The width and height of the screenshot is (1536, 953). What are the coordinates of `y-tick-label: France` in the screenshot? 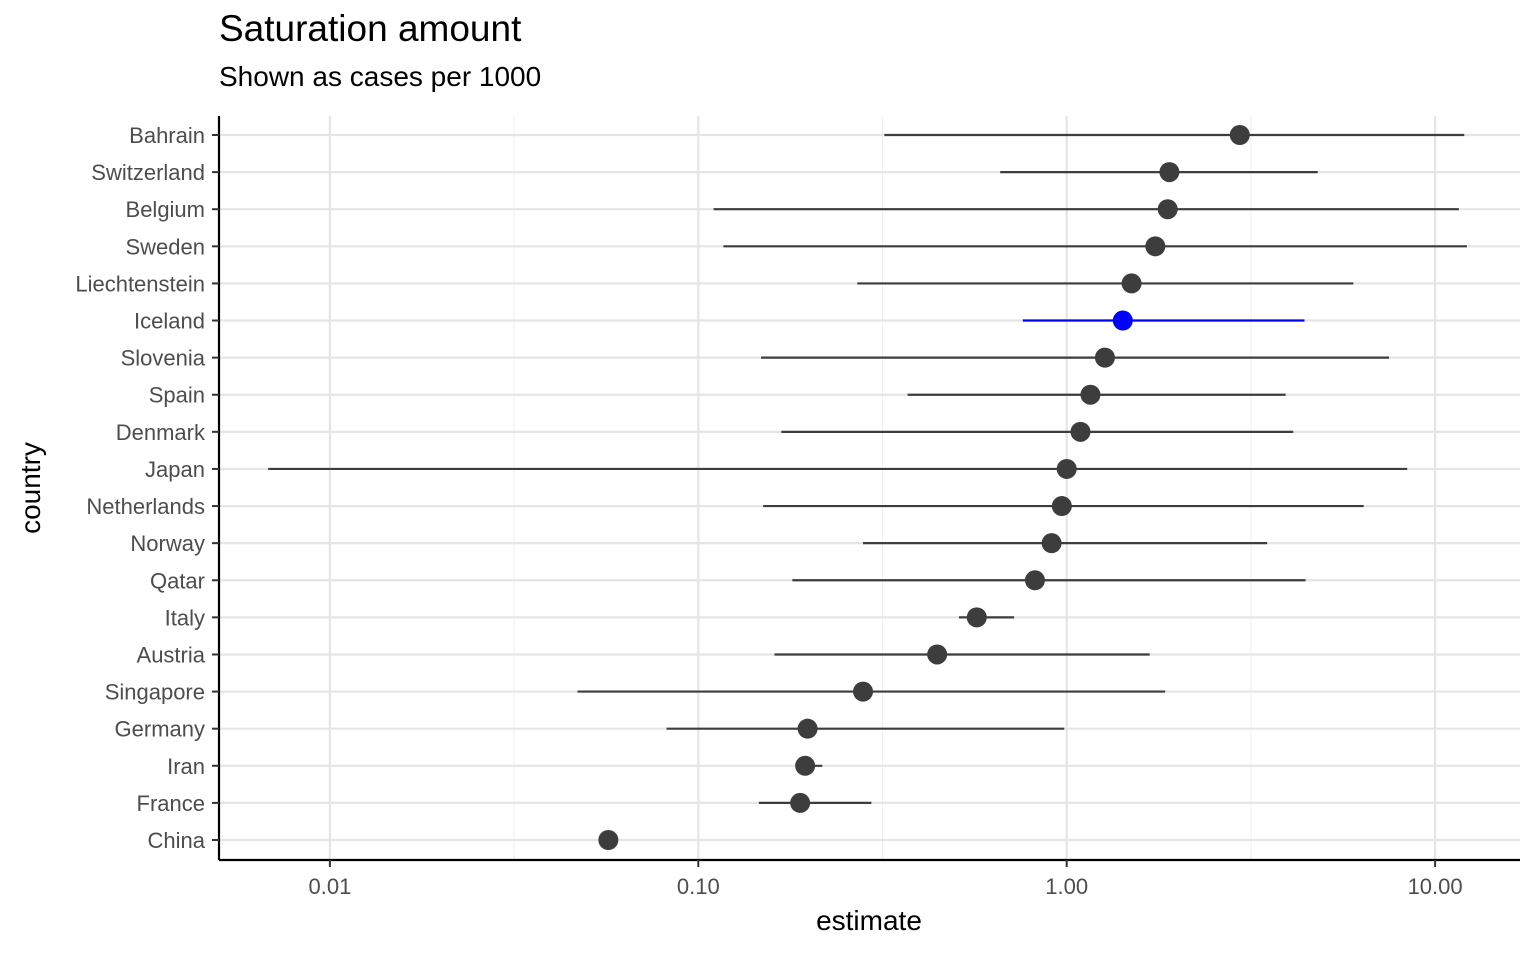 It's located at (171, 803).